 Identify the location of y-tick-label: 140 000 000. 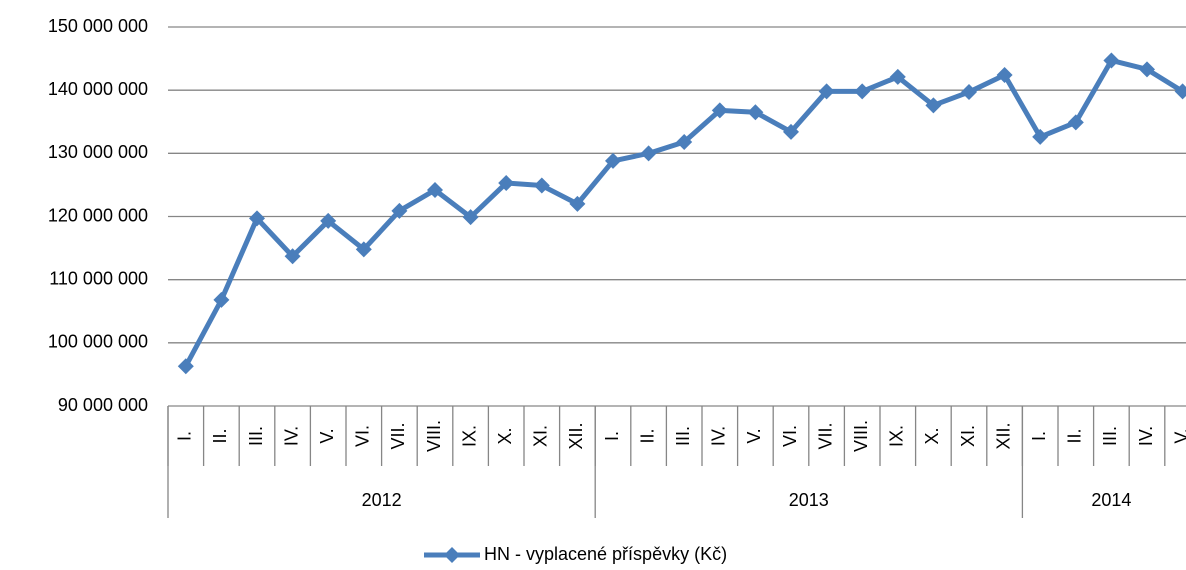
(98, 89).